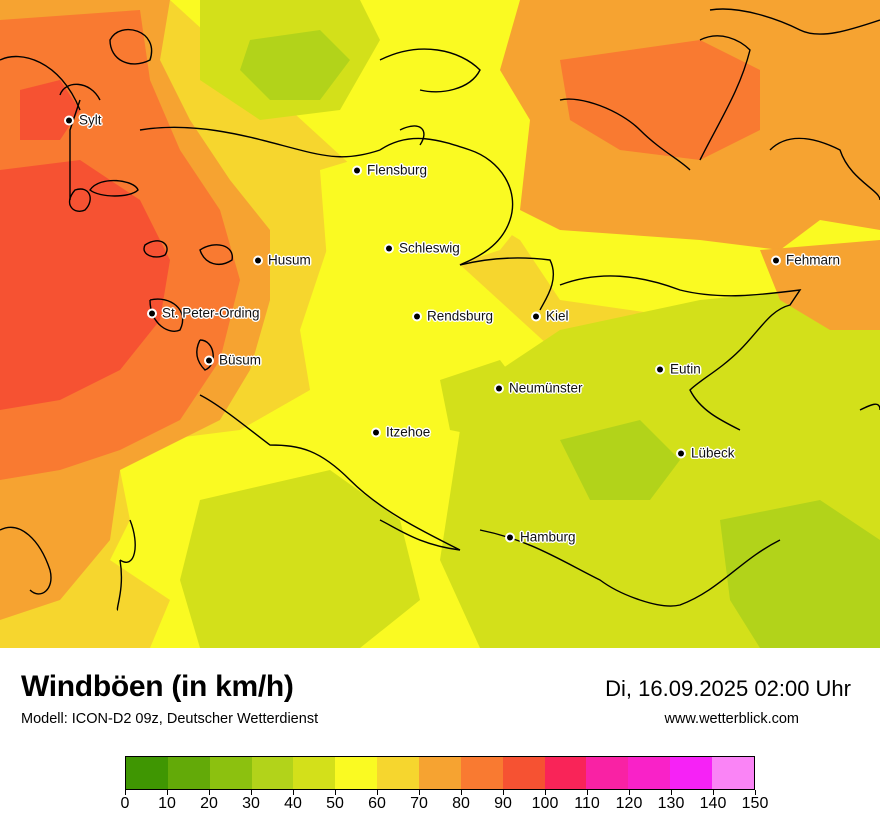 The height and width of the screenshot is (830, 880). I want to click on city-marker: Itzehoe, so click(401, 432).